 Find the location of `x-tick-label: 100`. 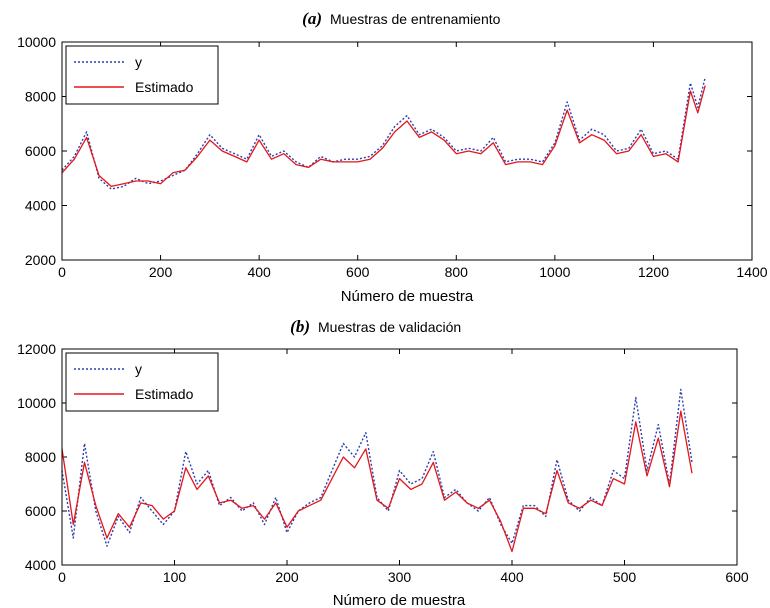

x-tick-label: 100 is located at coordinates (175, 577).